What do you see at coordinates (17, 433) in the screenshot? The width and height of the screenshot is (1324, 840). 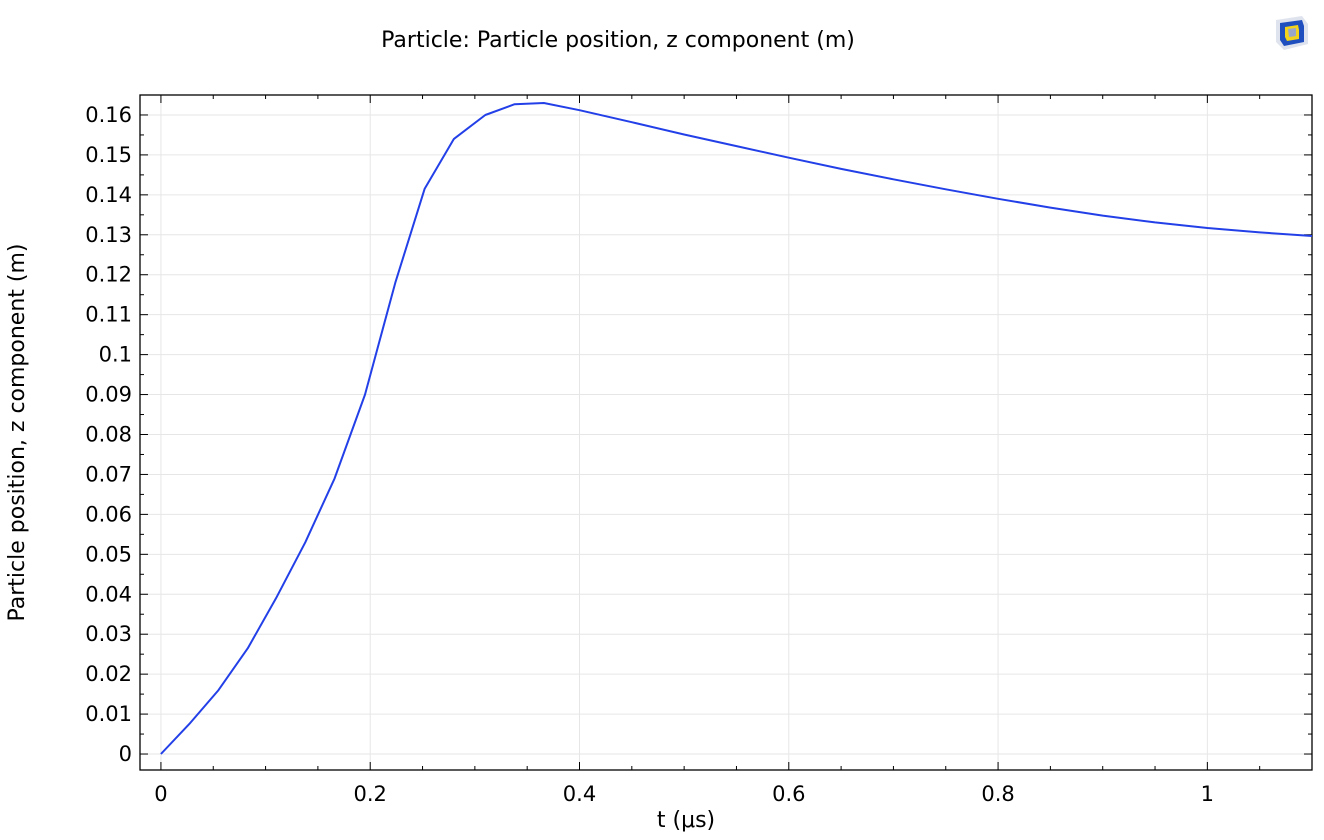 I see `y-axis-label: Particle position, z component (m)` at bounding box center [17, 433].